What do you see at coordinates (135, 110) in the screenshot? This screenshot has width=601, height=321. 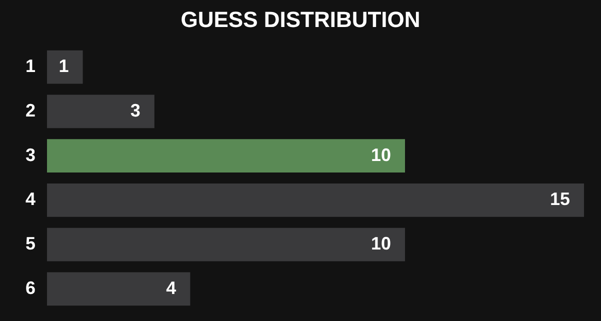 I see `data-label: 3` at bounding box center [135, 110].